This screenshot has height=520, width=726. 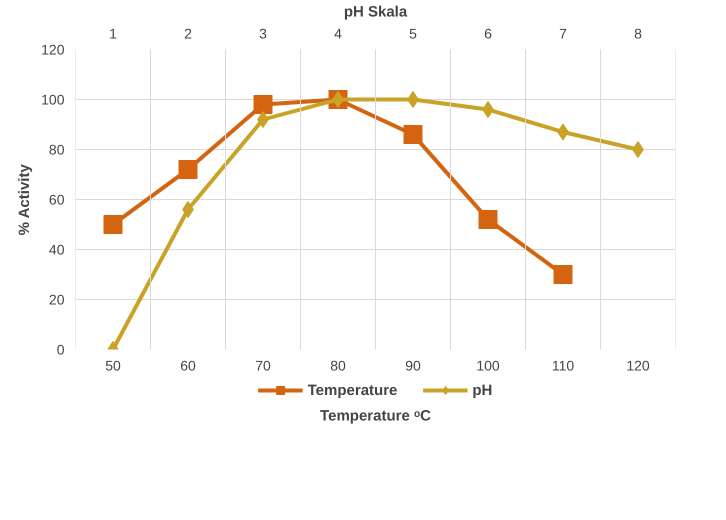 What do you see at coordinates (188, 34) in the screenshot?
I see `x2-tick-label: 2` at bounding box center [188, 34].